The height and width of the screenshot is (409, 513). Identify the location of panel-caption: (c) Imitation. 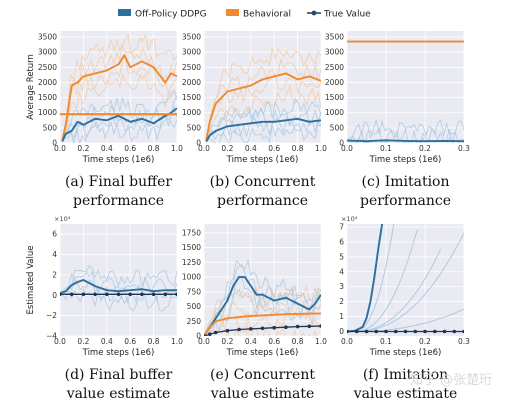
(405, 182).